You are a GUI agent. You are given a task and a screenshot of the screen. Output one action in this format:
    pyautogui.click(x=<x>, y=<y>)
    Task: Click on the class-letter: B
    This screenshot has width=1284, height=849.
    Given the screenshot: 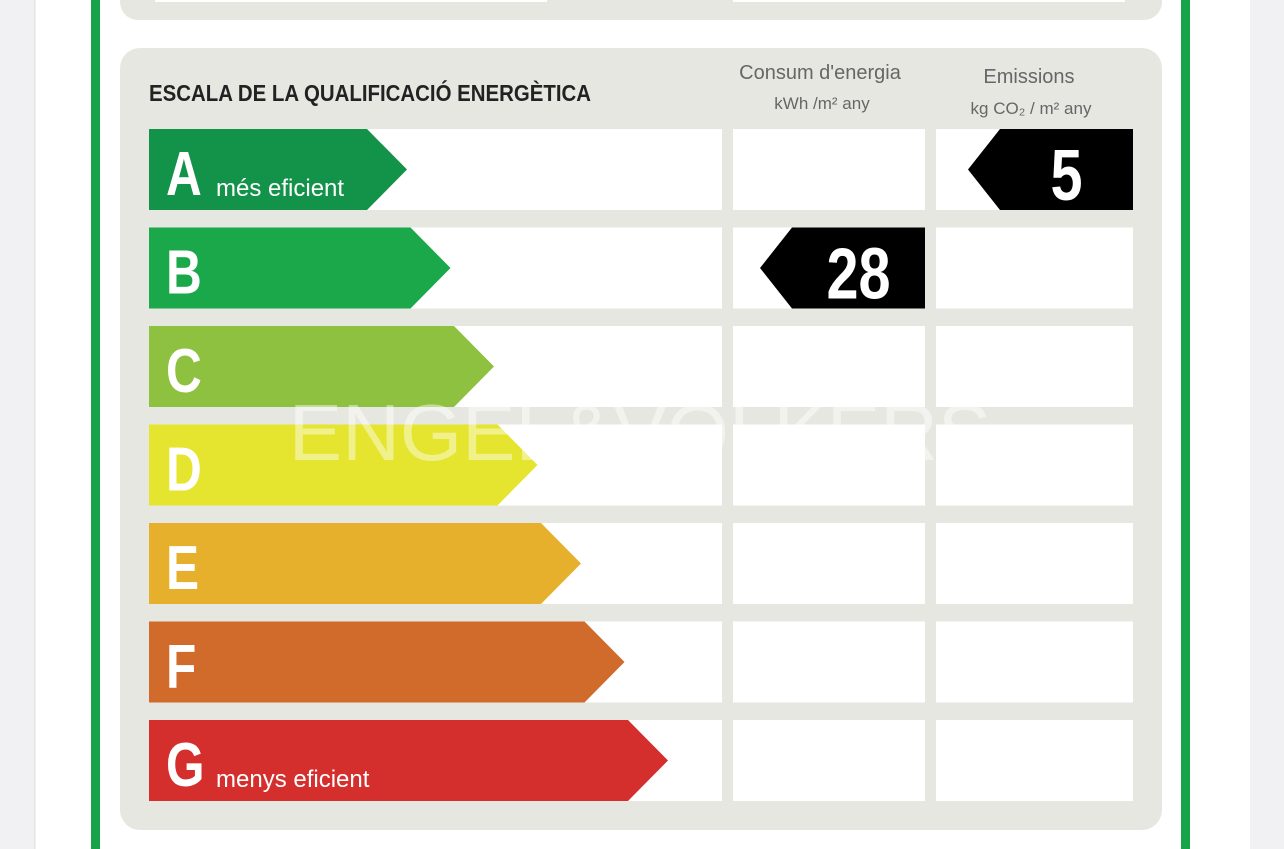 What is the action you would take?
    pyautogui.click(x=184, y=272)
    